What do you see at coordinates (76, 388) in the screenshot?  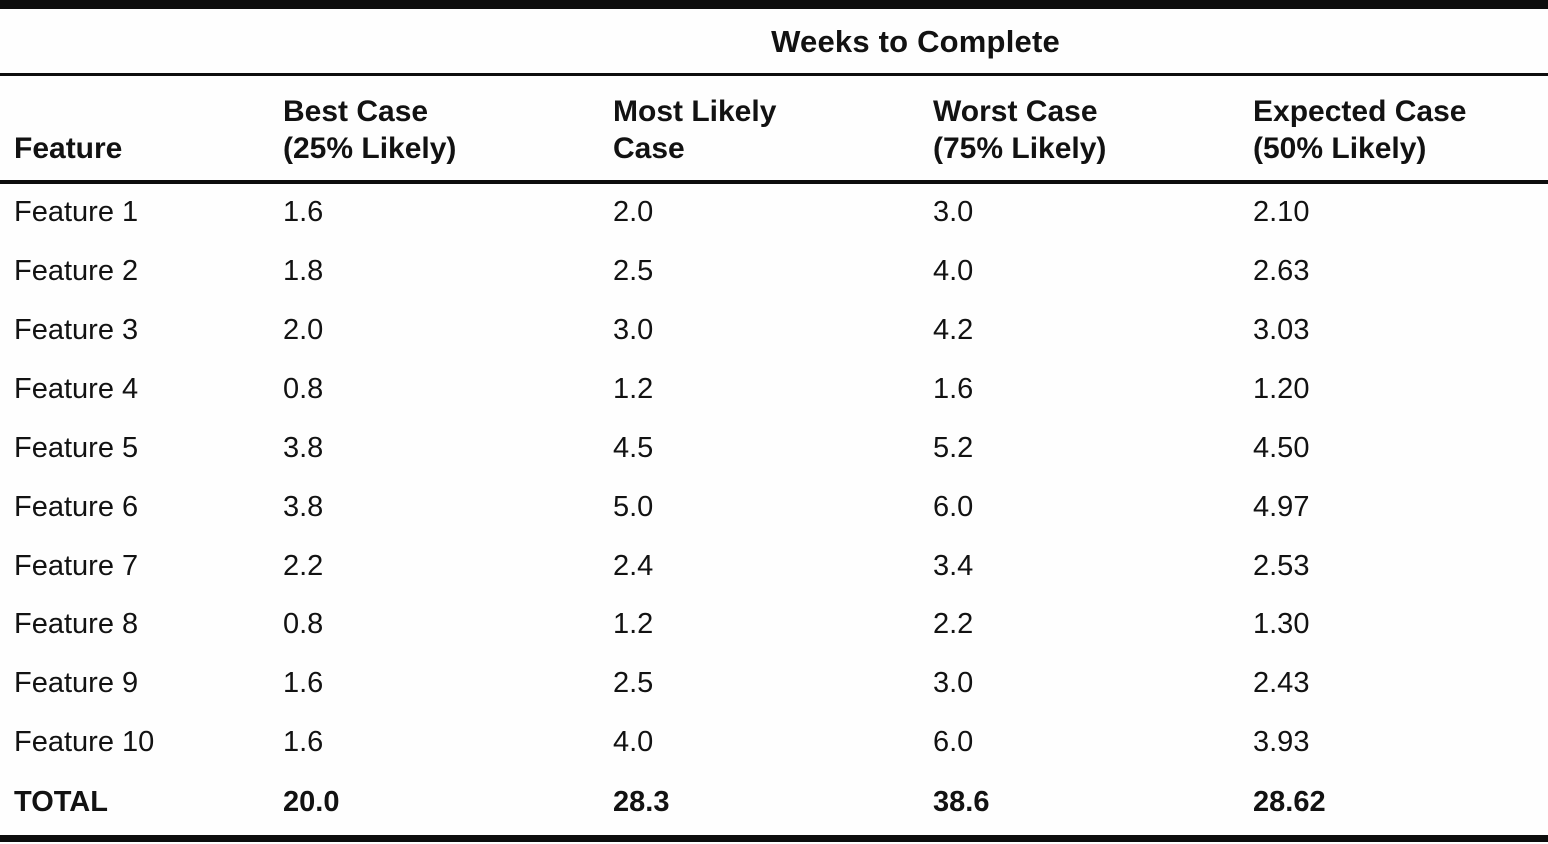 I see `feature-label: Feature 4` at bounding box center [76, 388].